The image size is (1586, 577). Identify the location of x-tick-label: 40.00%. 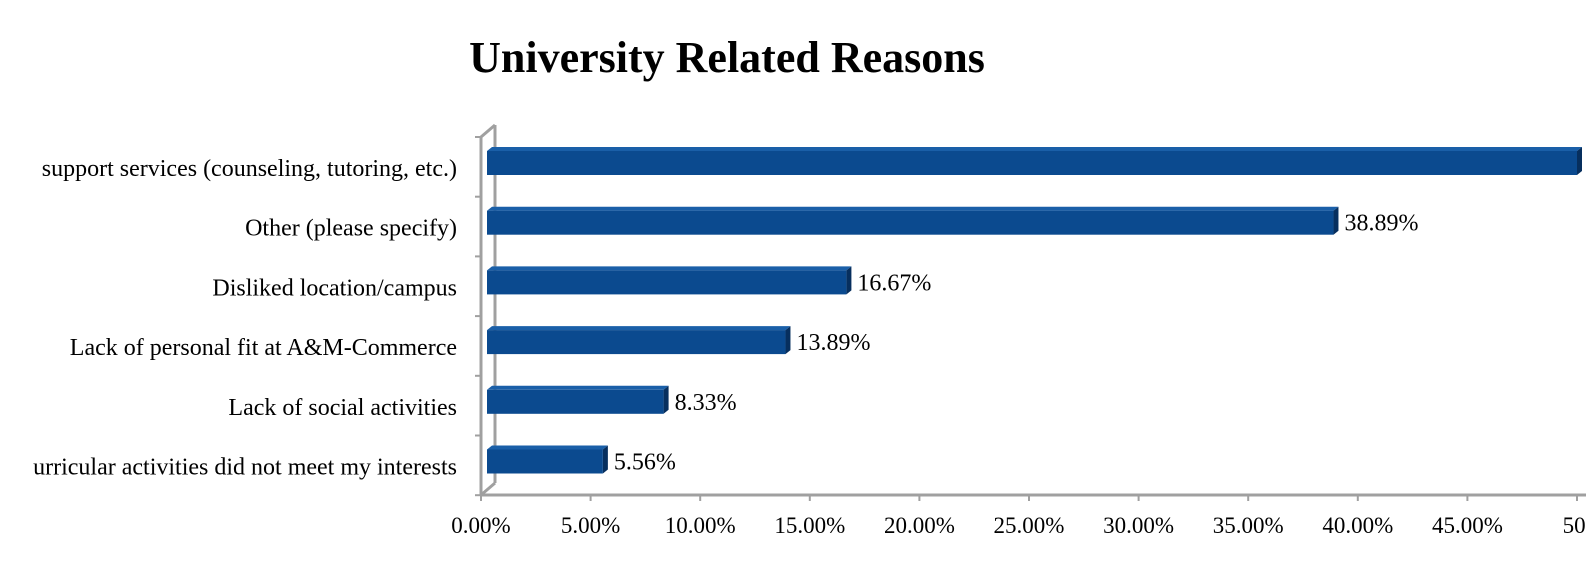
(1357, 525).